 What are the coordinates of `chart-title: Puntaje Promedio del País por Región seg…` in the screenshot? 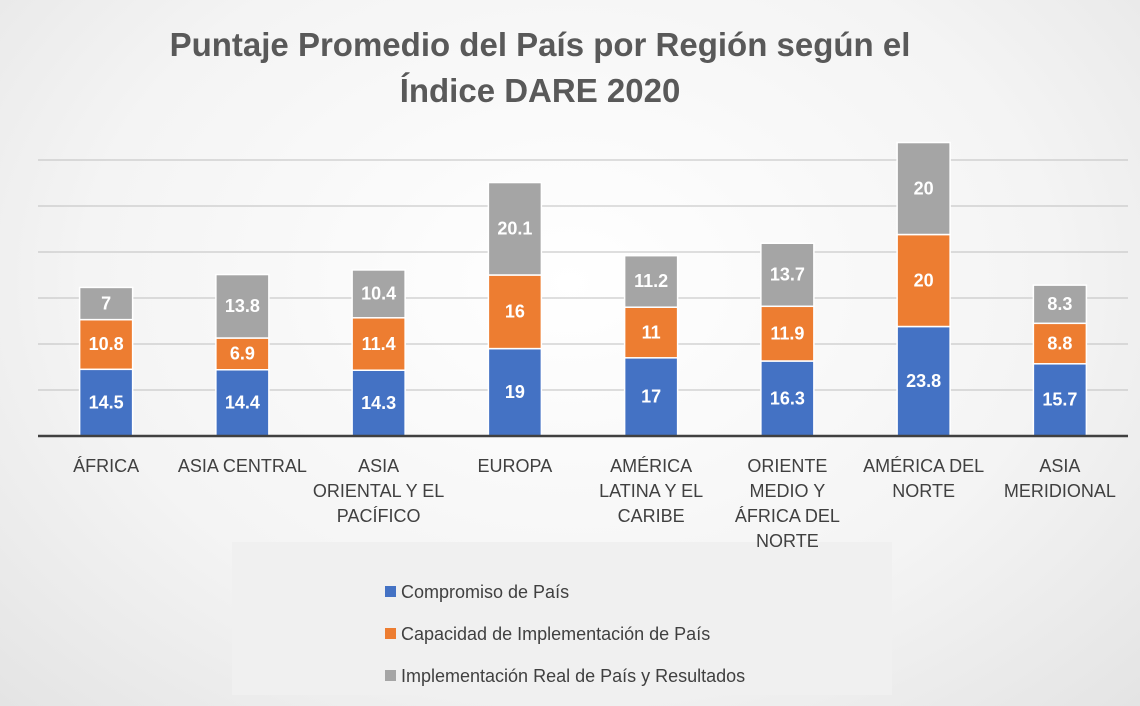 It's located at (540, 67).